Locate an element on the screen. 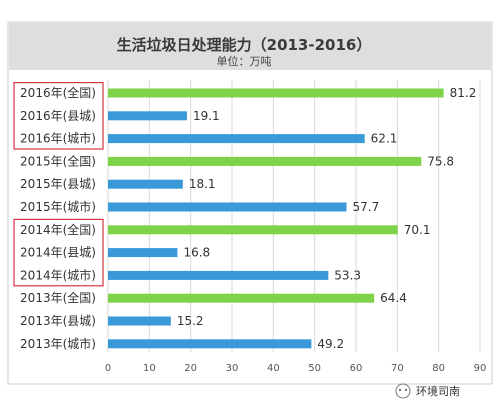 This screenshot has height=414, width=500. x-tick-label: 70 is located at coordinates (397, 368).